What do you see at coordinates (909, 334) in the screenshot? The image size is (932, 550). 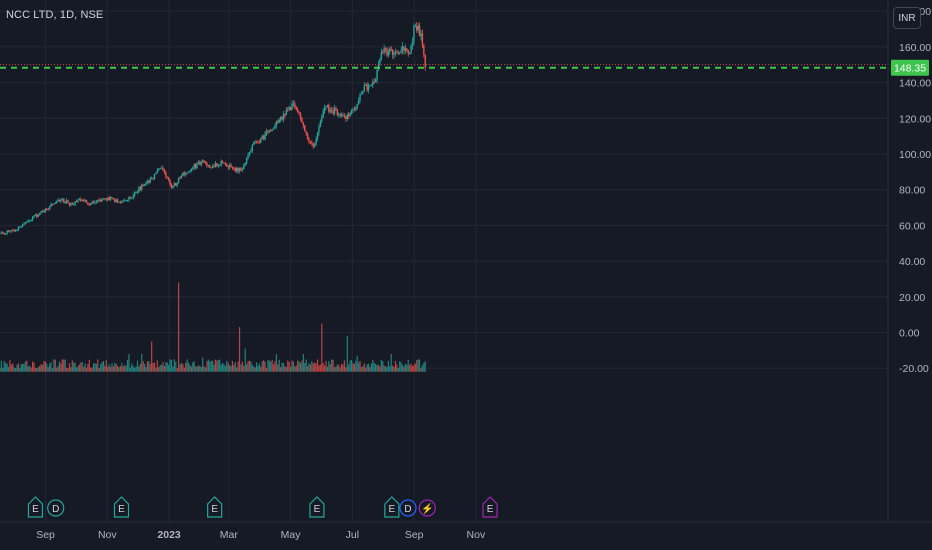 I see `y-tick-label: 0.00` at bounding box center [909, 334].